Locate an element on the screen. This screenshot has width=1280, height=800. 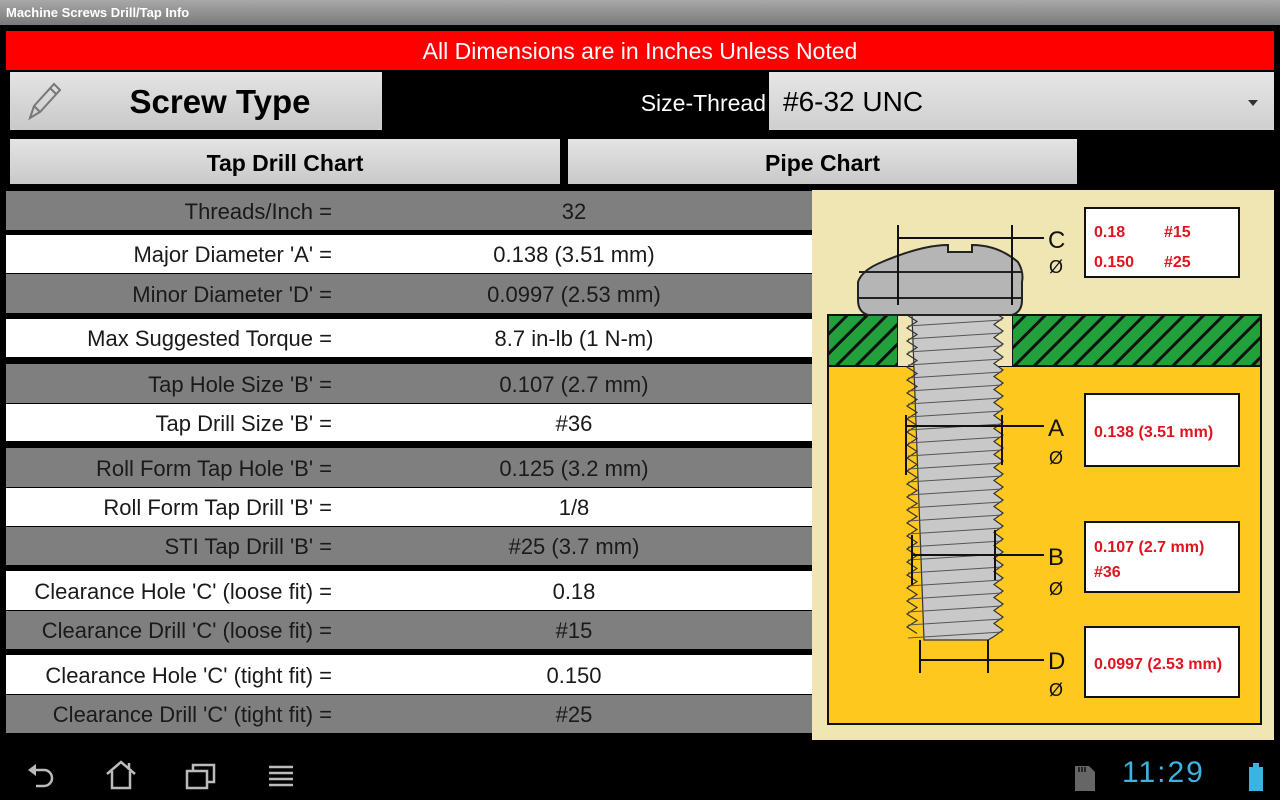
size-thread-value: #6-32 UNC is located at coordinates (853, 101).